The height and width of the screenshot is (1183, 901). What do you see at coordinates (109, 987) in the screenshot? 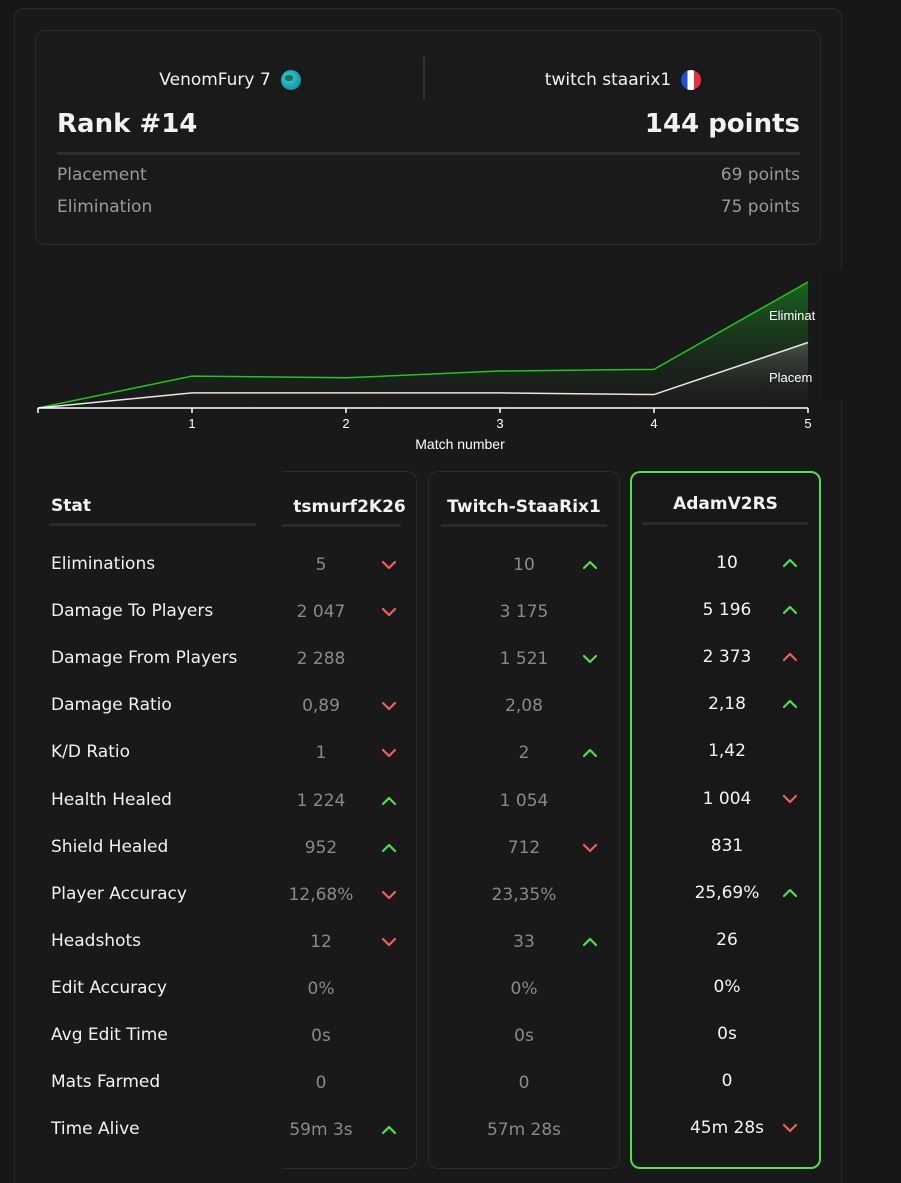
I see `stat-label: Edit Accuracy` at bounding box center [109, 987].